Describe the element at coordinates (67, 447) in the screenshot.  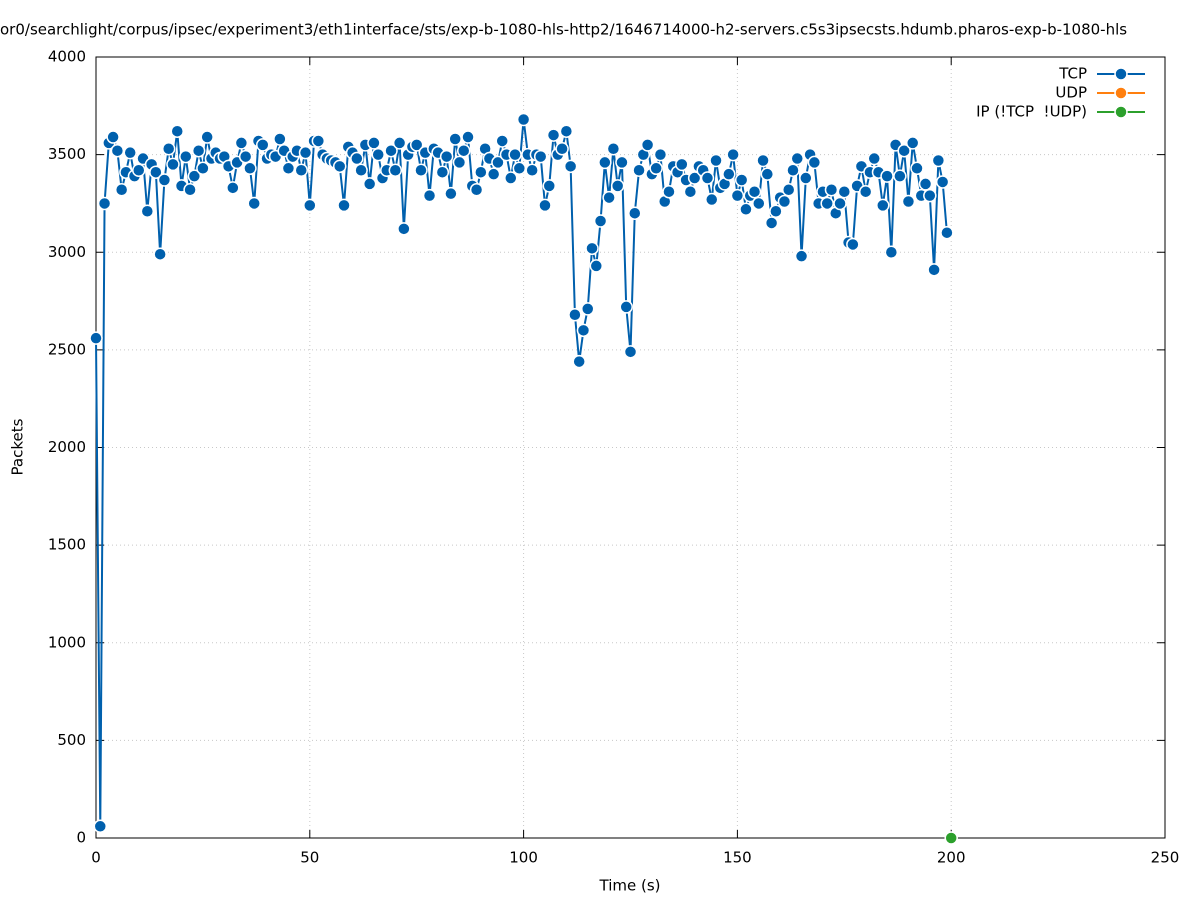
I see `y-tick-label: 2000` at that location.